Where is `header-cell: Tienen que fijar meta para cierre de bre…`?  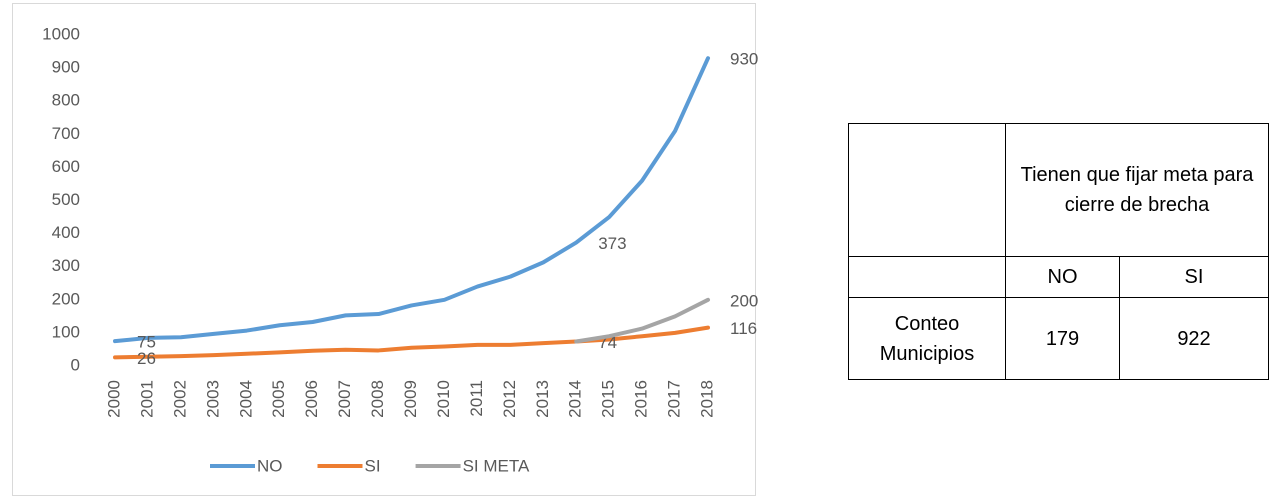 header-cell: Tienen que fijar meta para cierre de bre… is located at coordinates (1137, 190).